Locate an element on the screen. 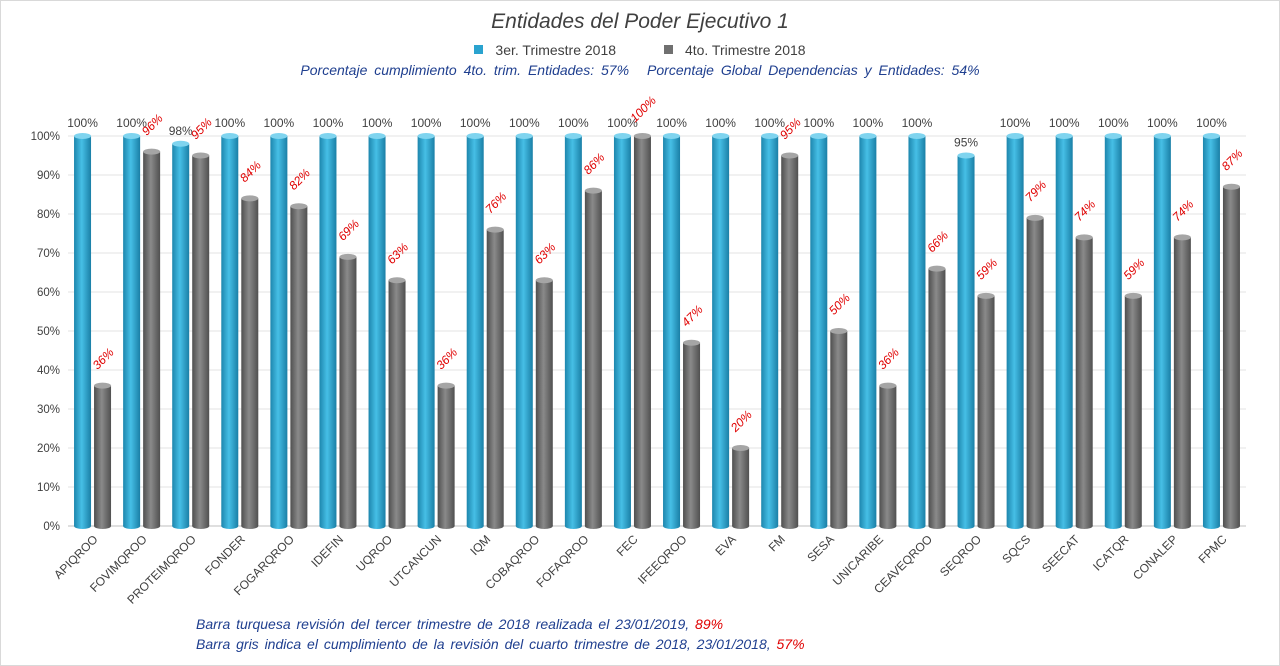  x-tick-label: FOFAQROO is located at coordinates (563, 561).